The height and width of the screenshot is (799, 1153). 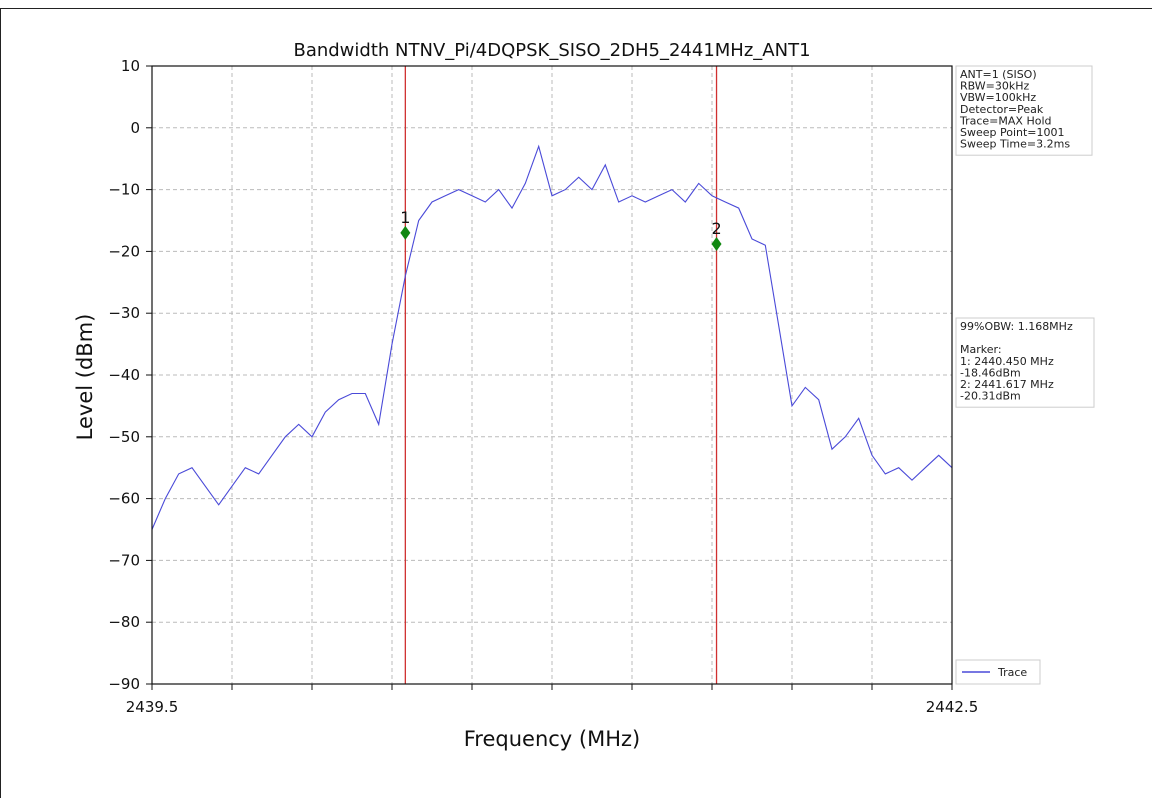 What do you see at coordinates (981, 349) in the screenshot?
I see `box-line: Marker:` at bounding box center [981, 349].